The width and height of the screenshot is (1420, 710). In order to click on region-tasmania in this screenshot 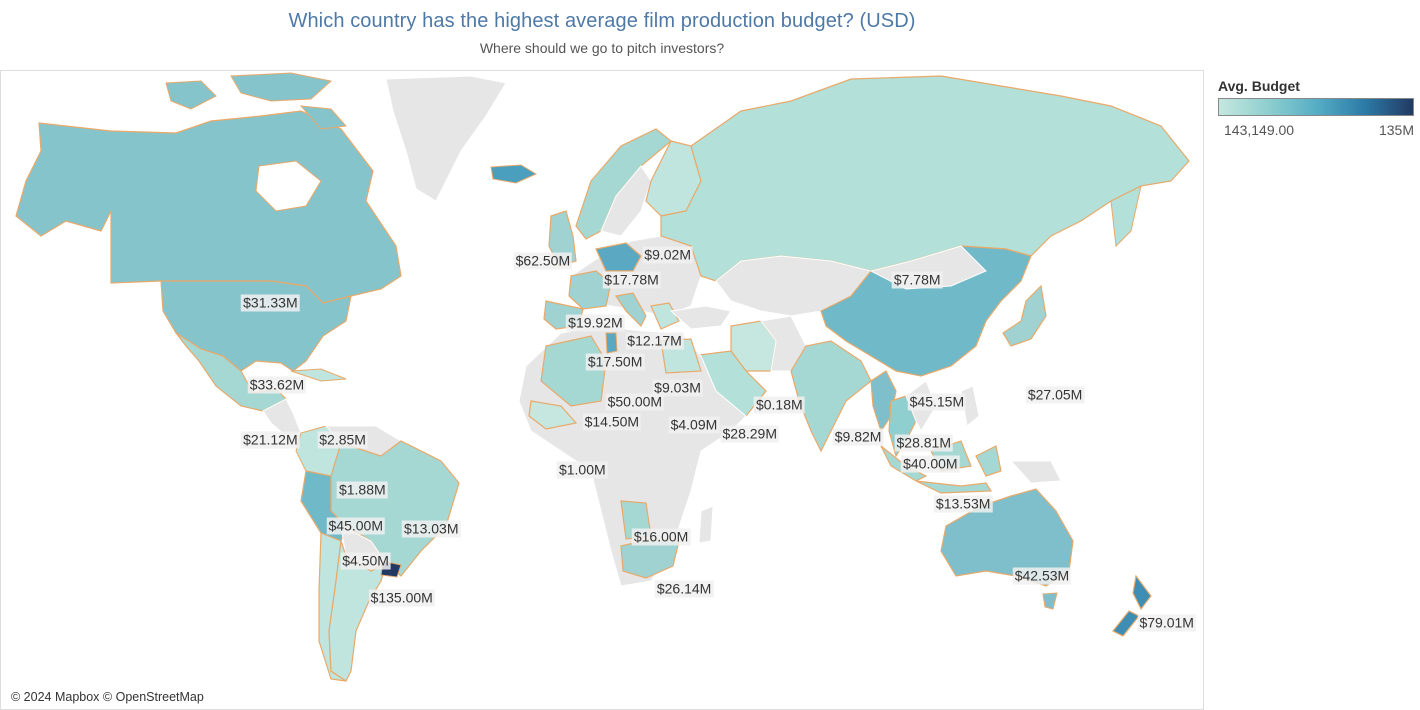, I will do `click(1050, 601)`.